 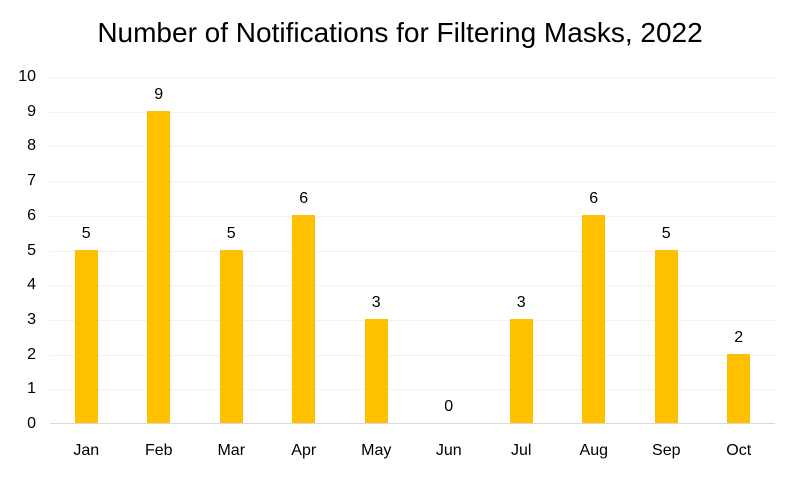 What do you see at coordinates (739, 450) in the screenshot?
I see `x-axis-label-oct: Oct` at bounding box center [739, 450].